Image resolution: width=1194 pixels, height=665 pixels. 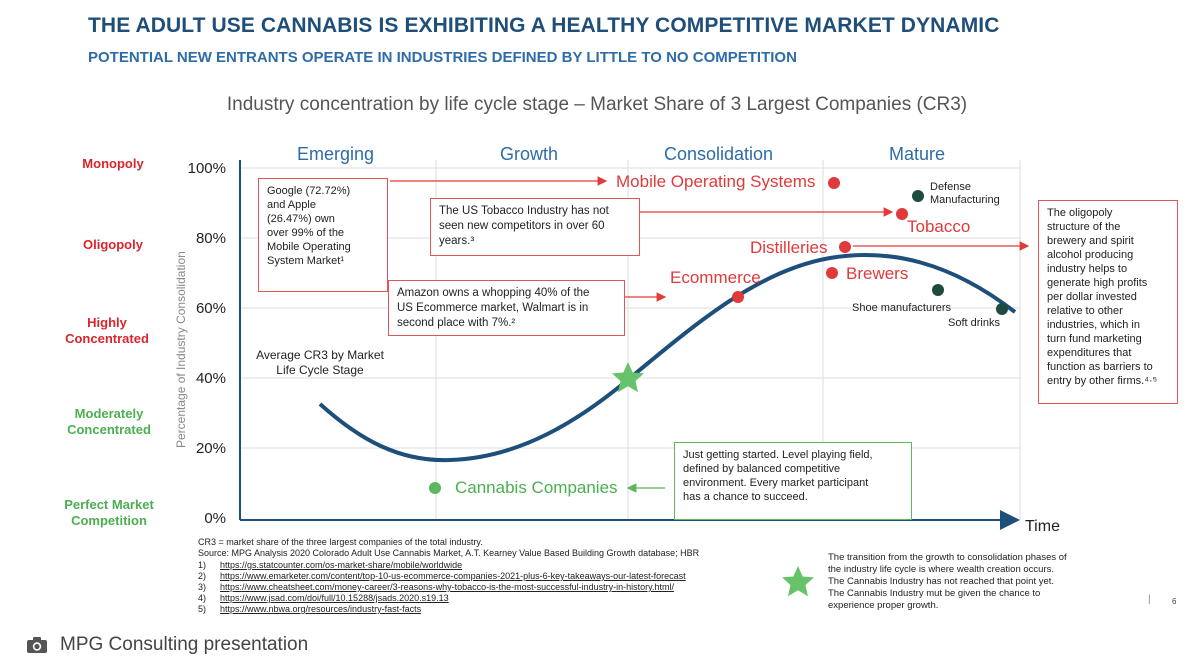 I want to click on camera-icon, so click(x=37, y=645).